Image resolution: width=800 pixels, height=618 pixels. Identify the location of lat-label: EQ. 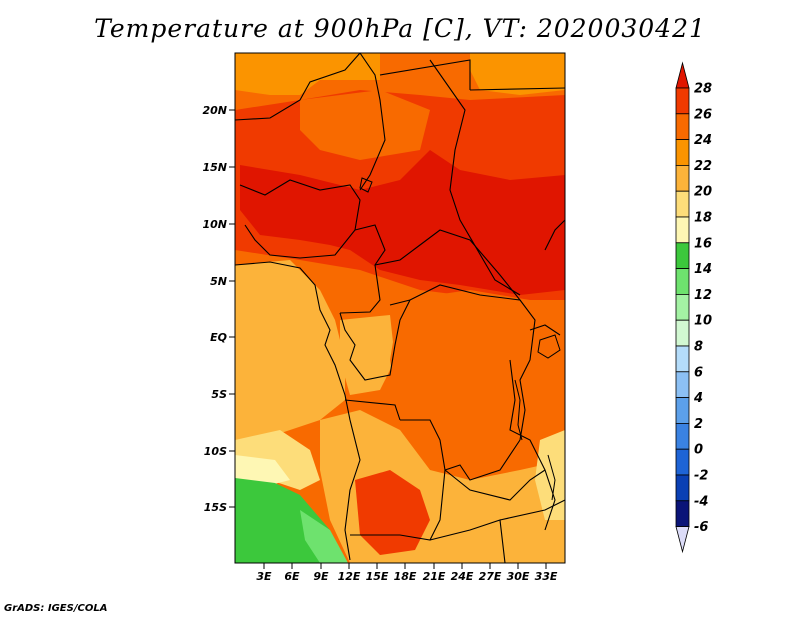
(218, 337).